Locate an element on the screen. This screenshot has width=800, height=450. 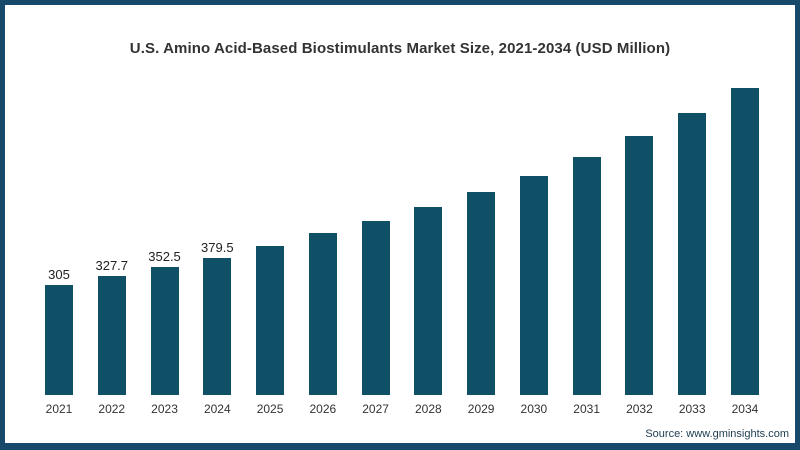
x-tick-label-2033: 2033 is located at coordinates (692, 409).